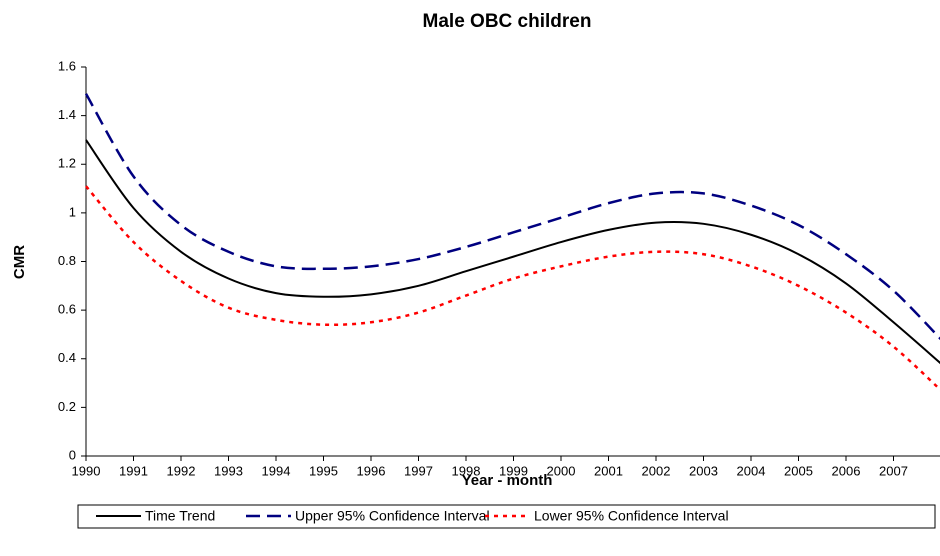 The width and height of the screenshot is (940, 556). Describe the element at coordinates (893, 470) in the screenshot. I see `x-tick-label: 2007` at that location.